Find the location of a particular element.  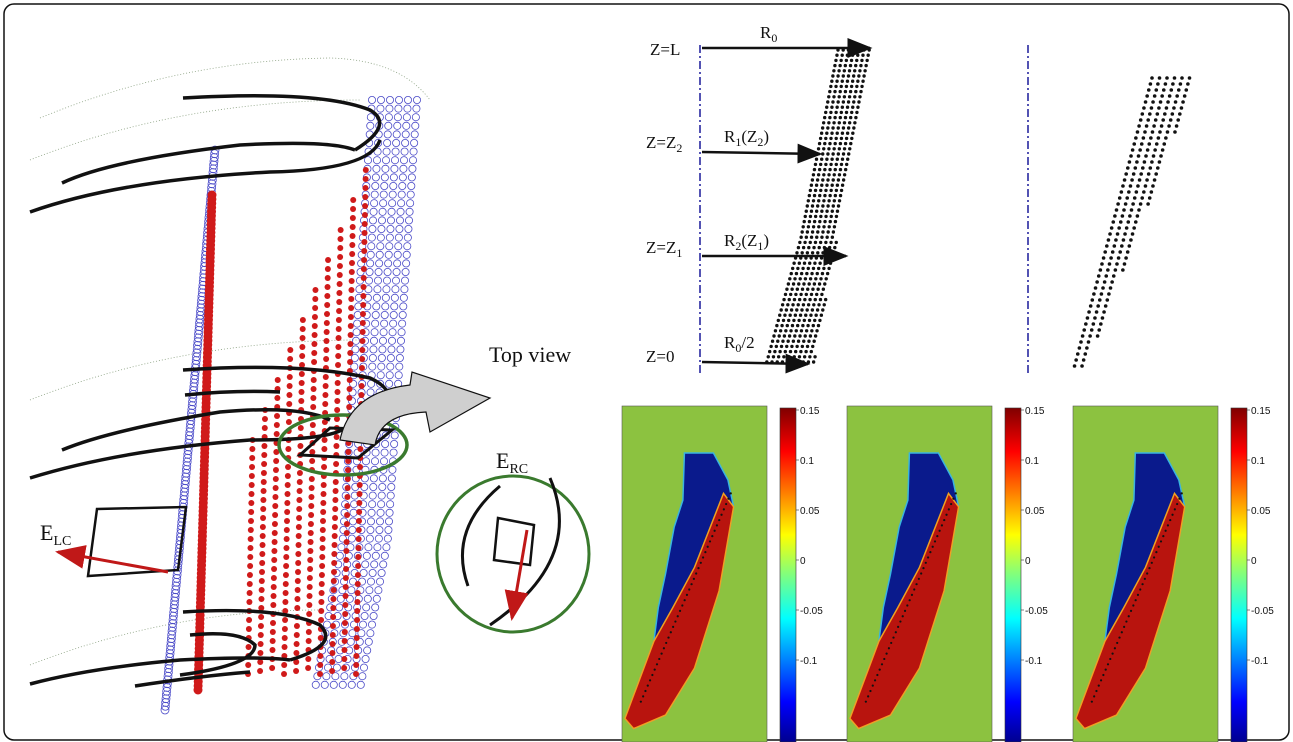

label-z-l: Z=L is located at coordinates (665, 49).